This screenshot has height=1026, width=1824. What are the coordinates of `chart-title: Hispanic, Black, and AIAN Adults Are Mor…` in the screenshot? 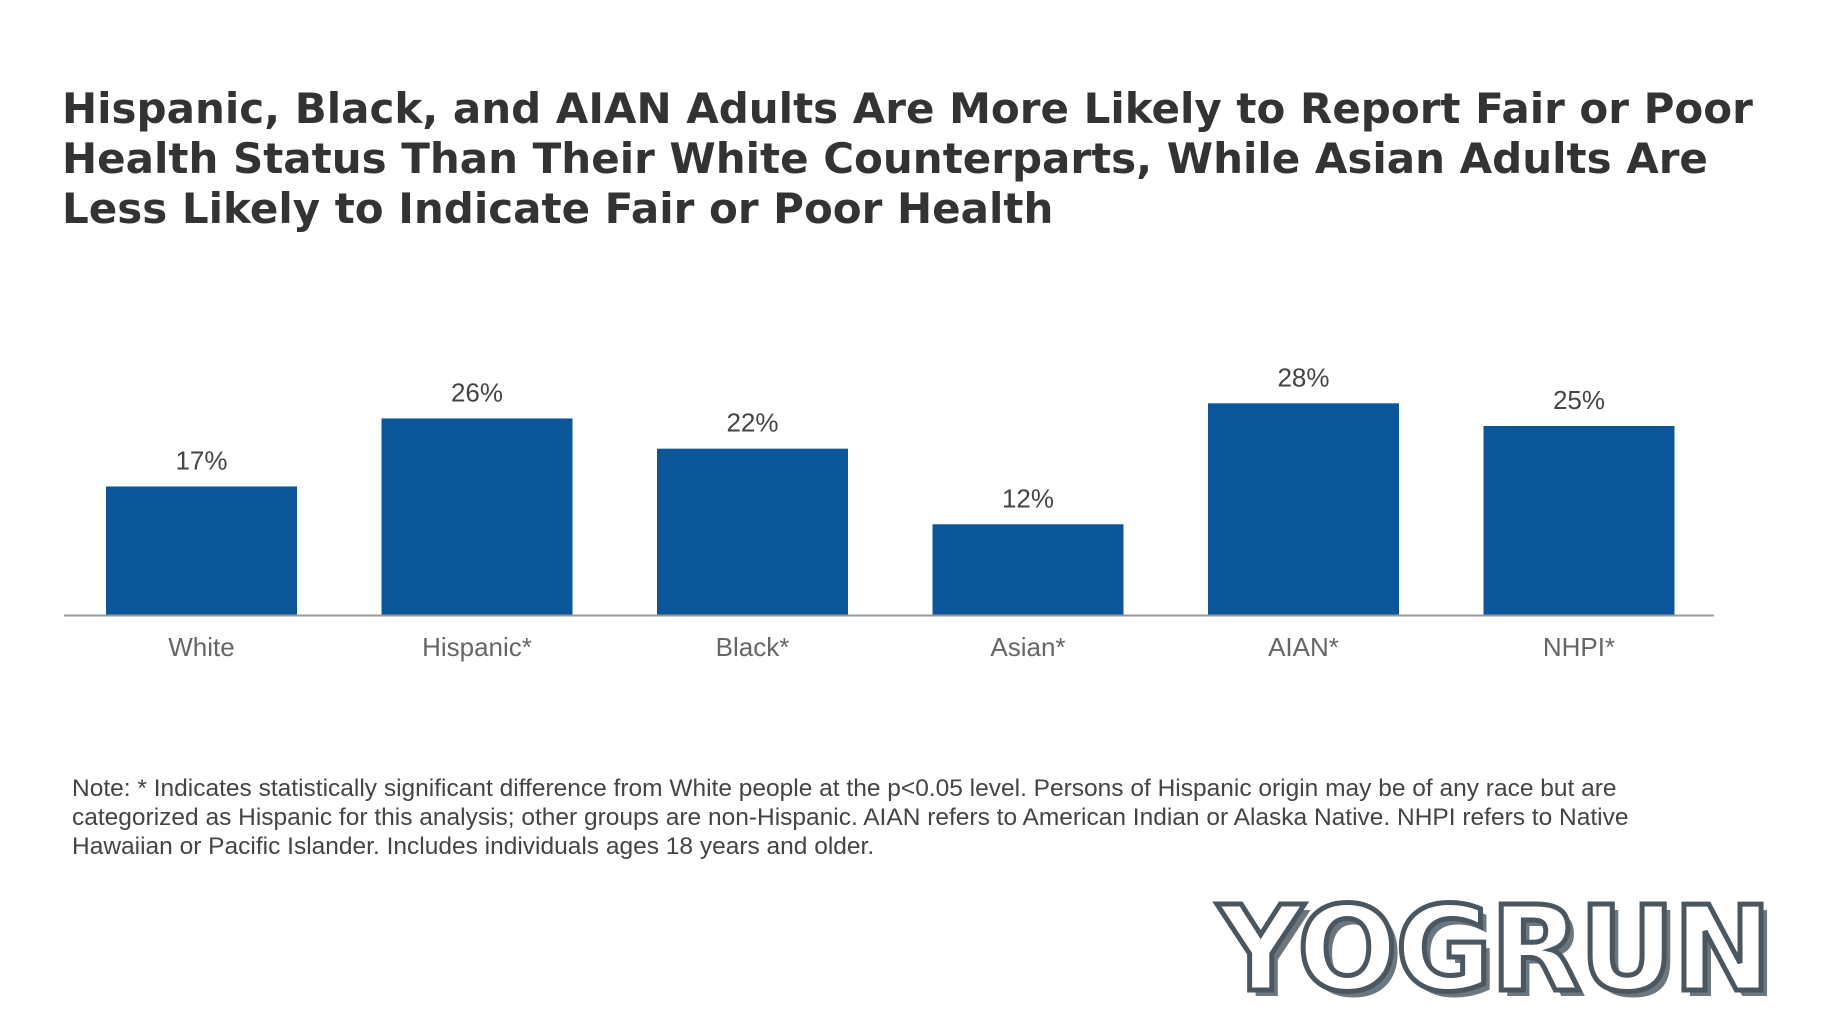 It's located at (907, 158).